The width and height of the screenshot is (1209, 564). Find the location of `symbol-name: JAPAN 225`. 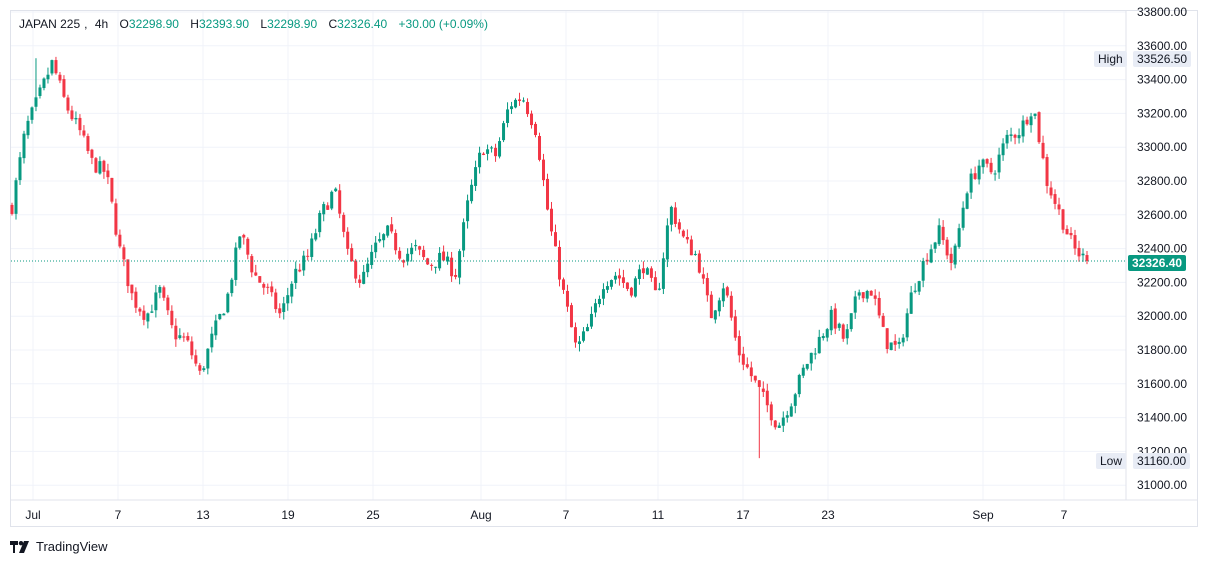

symbol-name: JAPAN 225 is located at coordinates (50, 24).